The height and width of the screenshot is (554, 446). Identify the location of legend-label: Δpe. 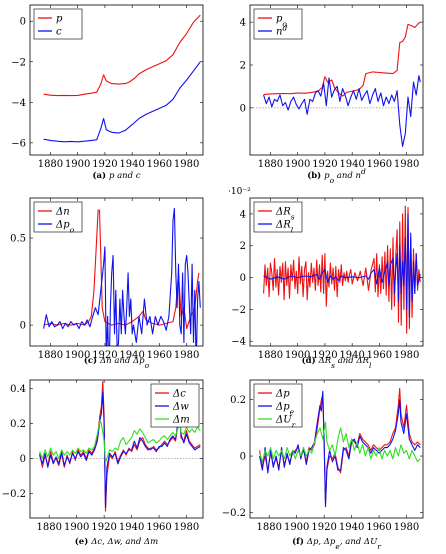
(285, 409).